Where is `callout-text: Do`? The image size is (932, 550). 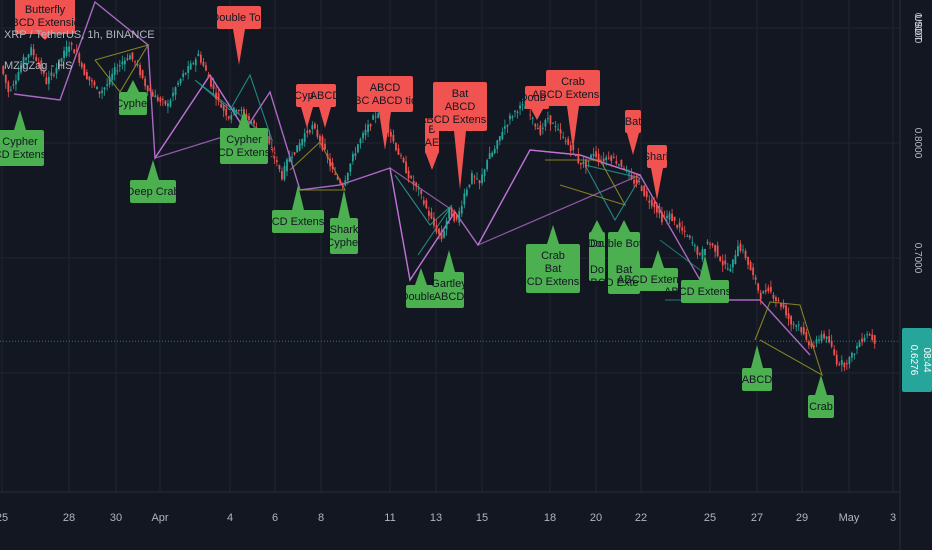
callout-text: Do is located at coordinates (597, 244).